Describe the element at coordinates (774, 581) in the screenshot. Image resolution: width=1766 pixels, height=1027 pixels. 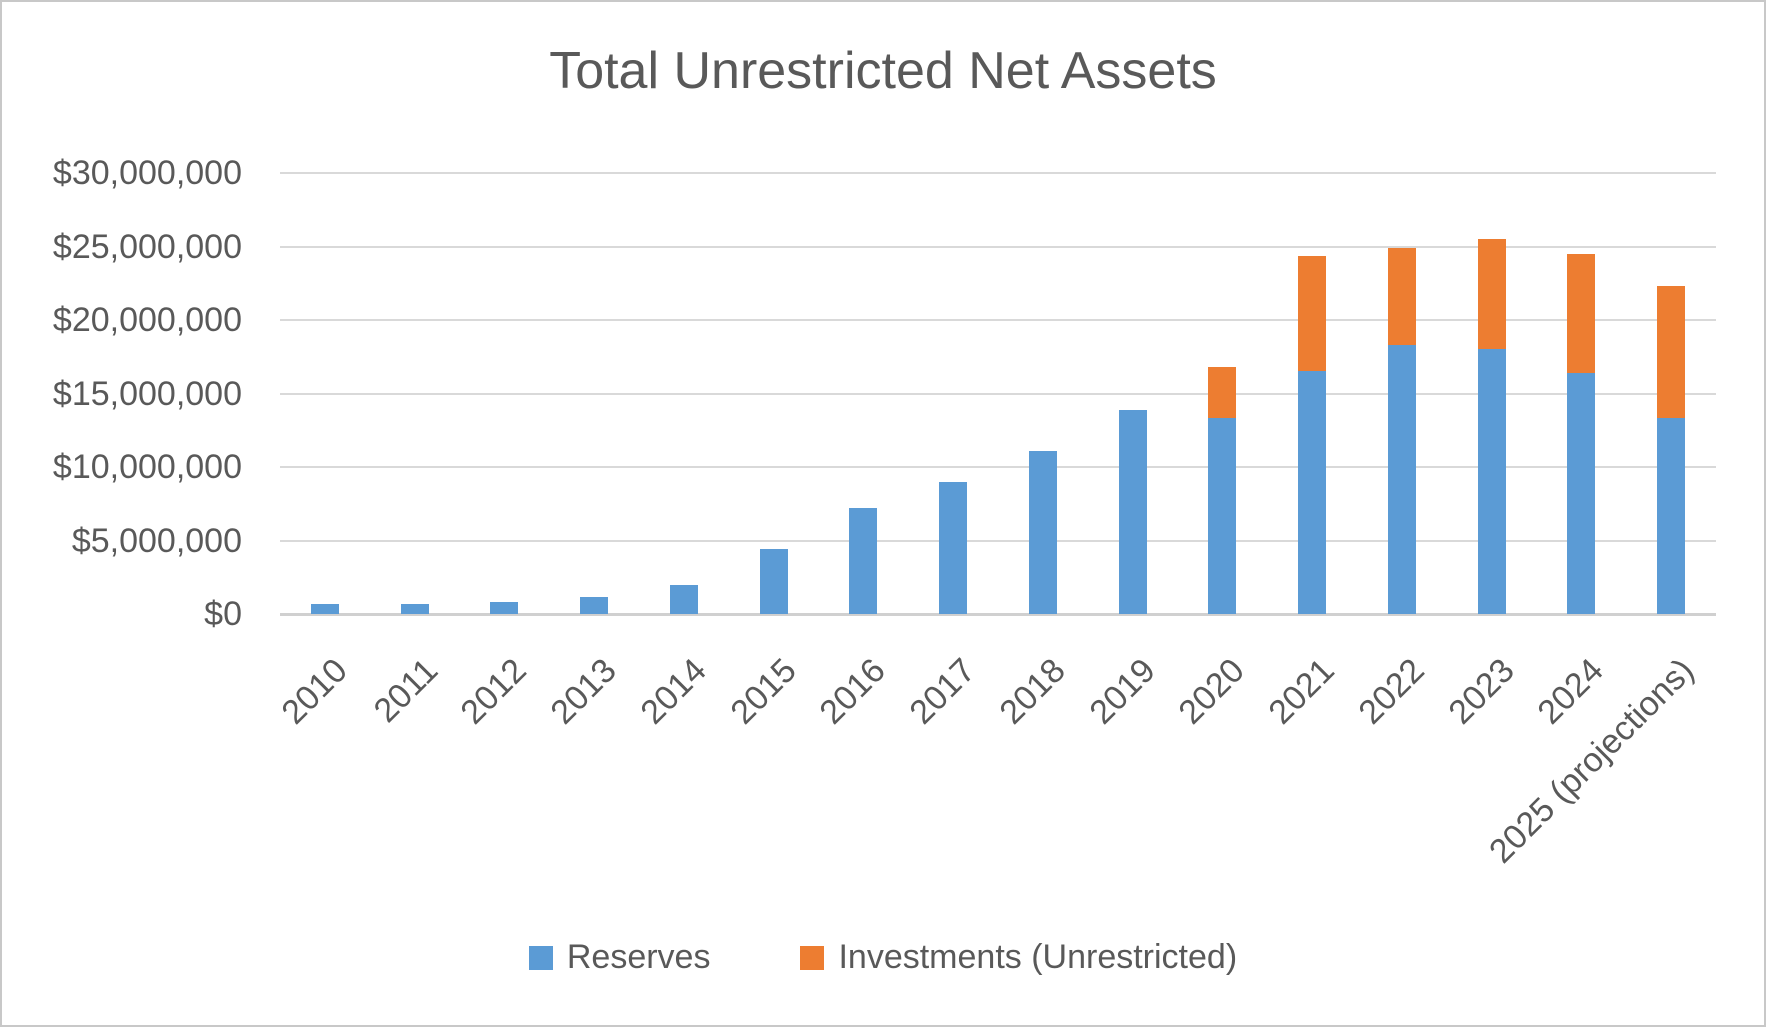
I see `bar-segment-reserves-2015` at that location.